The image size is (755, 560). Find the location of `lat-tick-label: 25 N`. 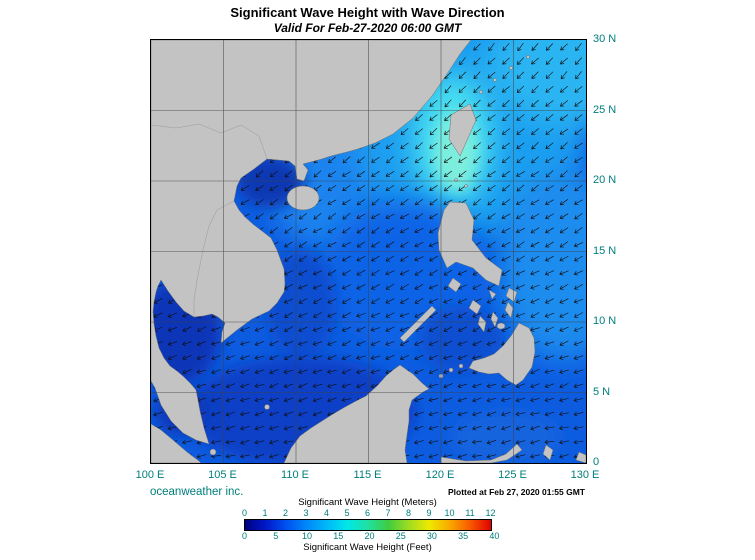

lat-tick-label: 25 N is located at coordinates (605, 109).